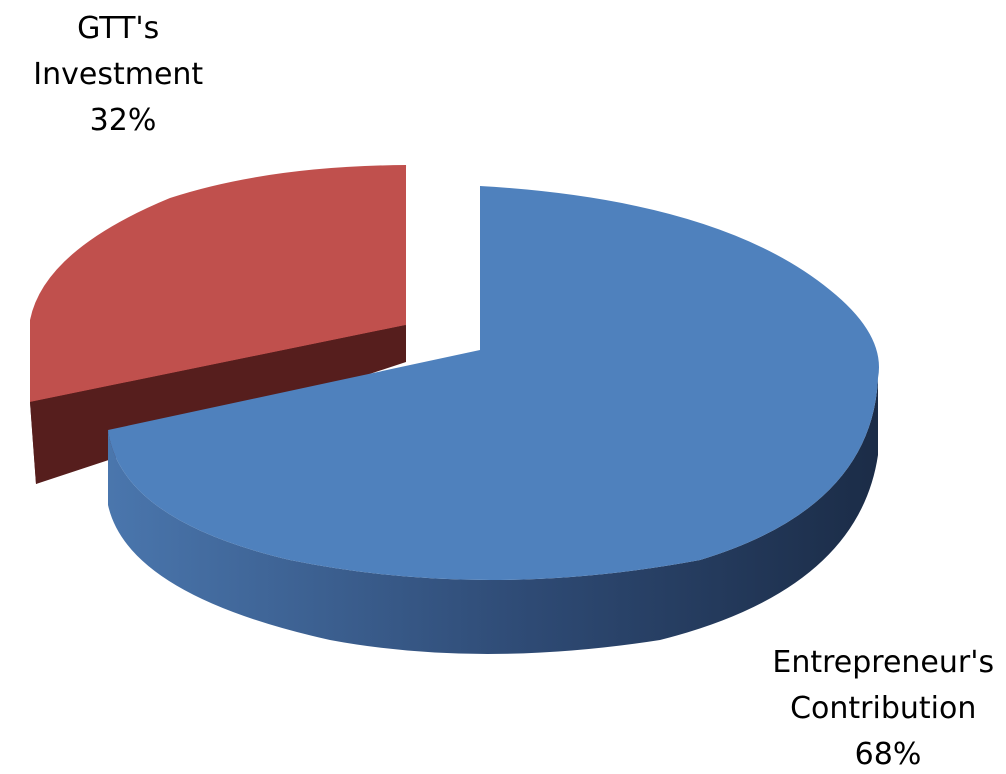  What do you see at coordinates (218, 283) in the screenshot?
I see `pie-slice-gtt-top` at bounding box center [218, 283].